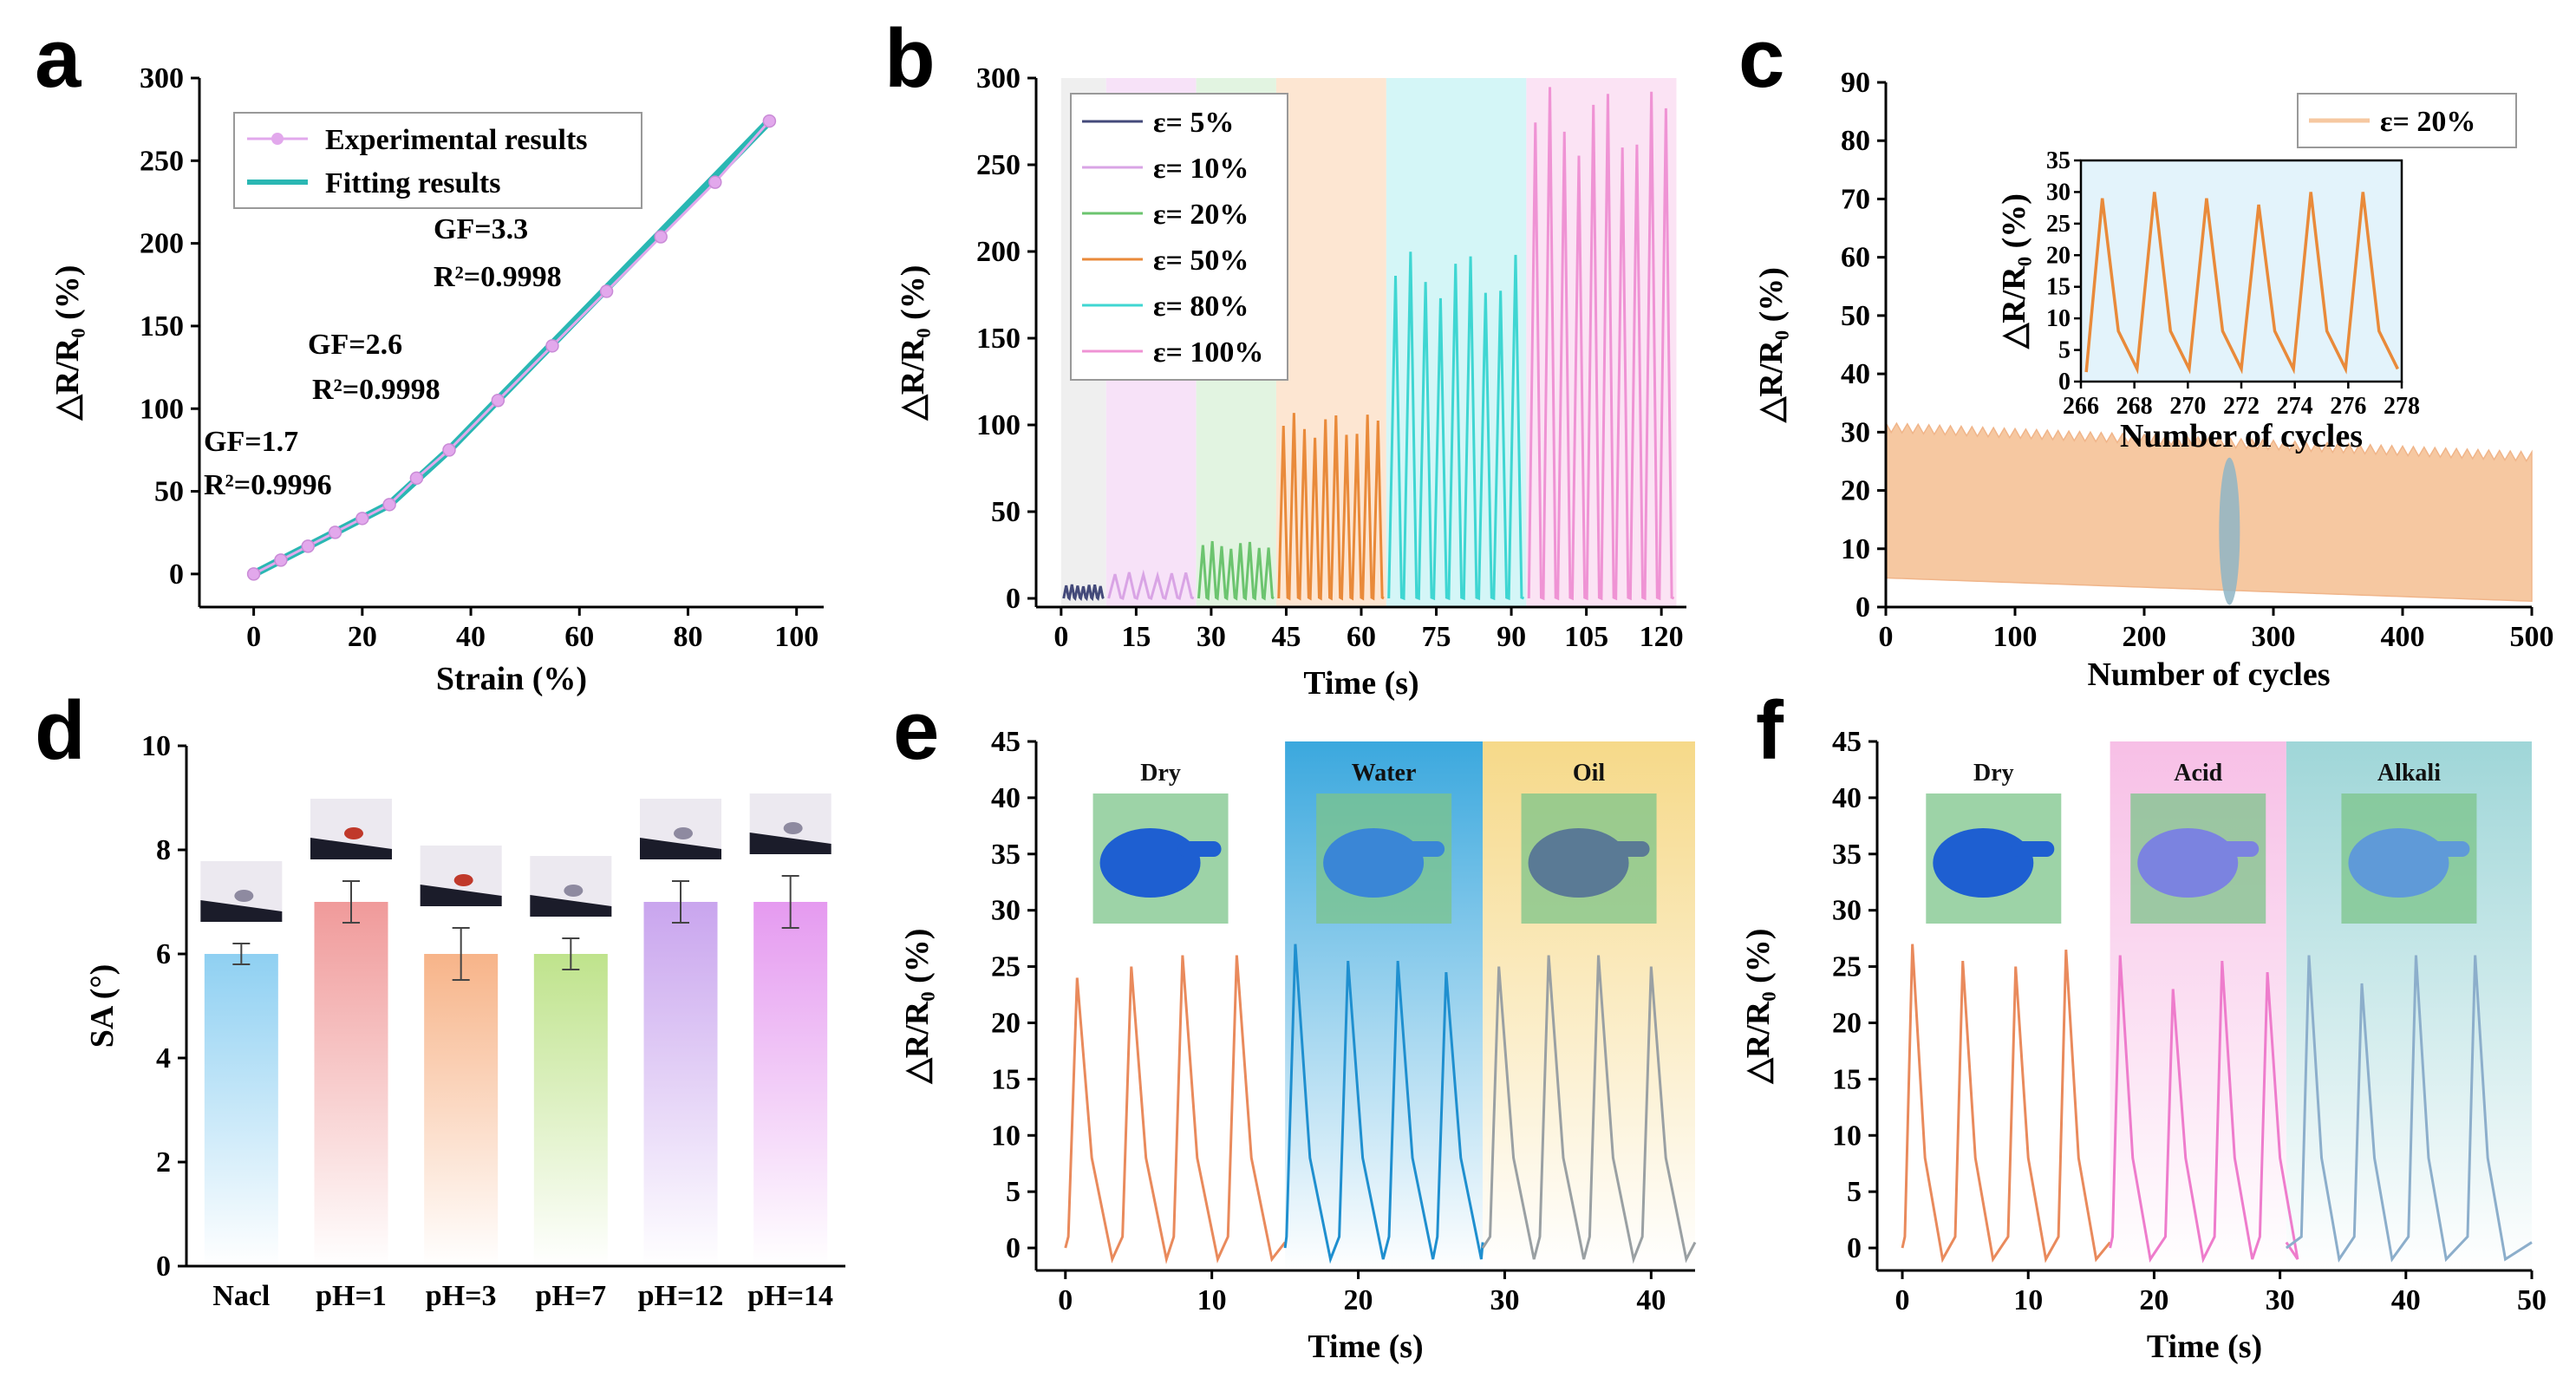 Image resolution: width=2576 pixels, height=1391 pixels. What do you see at coordinates (1331, 507) in the screenshot?
I see `series-line` at bounding box center [1331, 507].